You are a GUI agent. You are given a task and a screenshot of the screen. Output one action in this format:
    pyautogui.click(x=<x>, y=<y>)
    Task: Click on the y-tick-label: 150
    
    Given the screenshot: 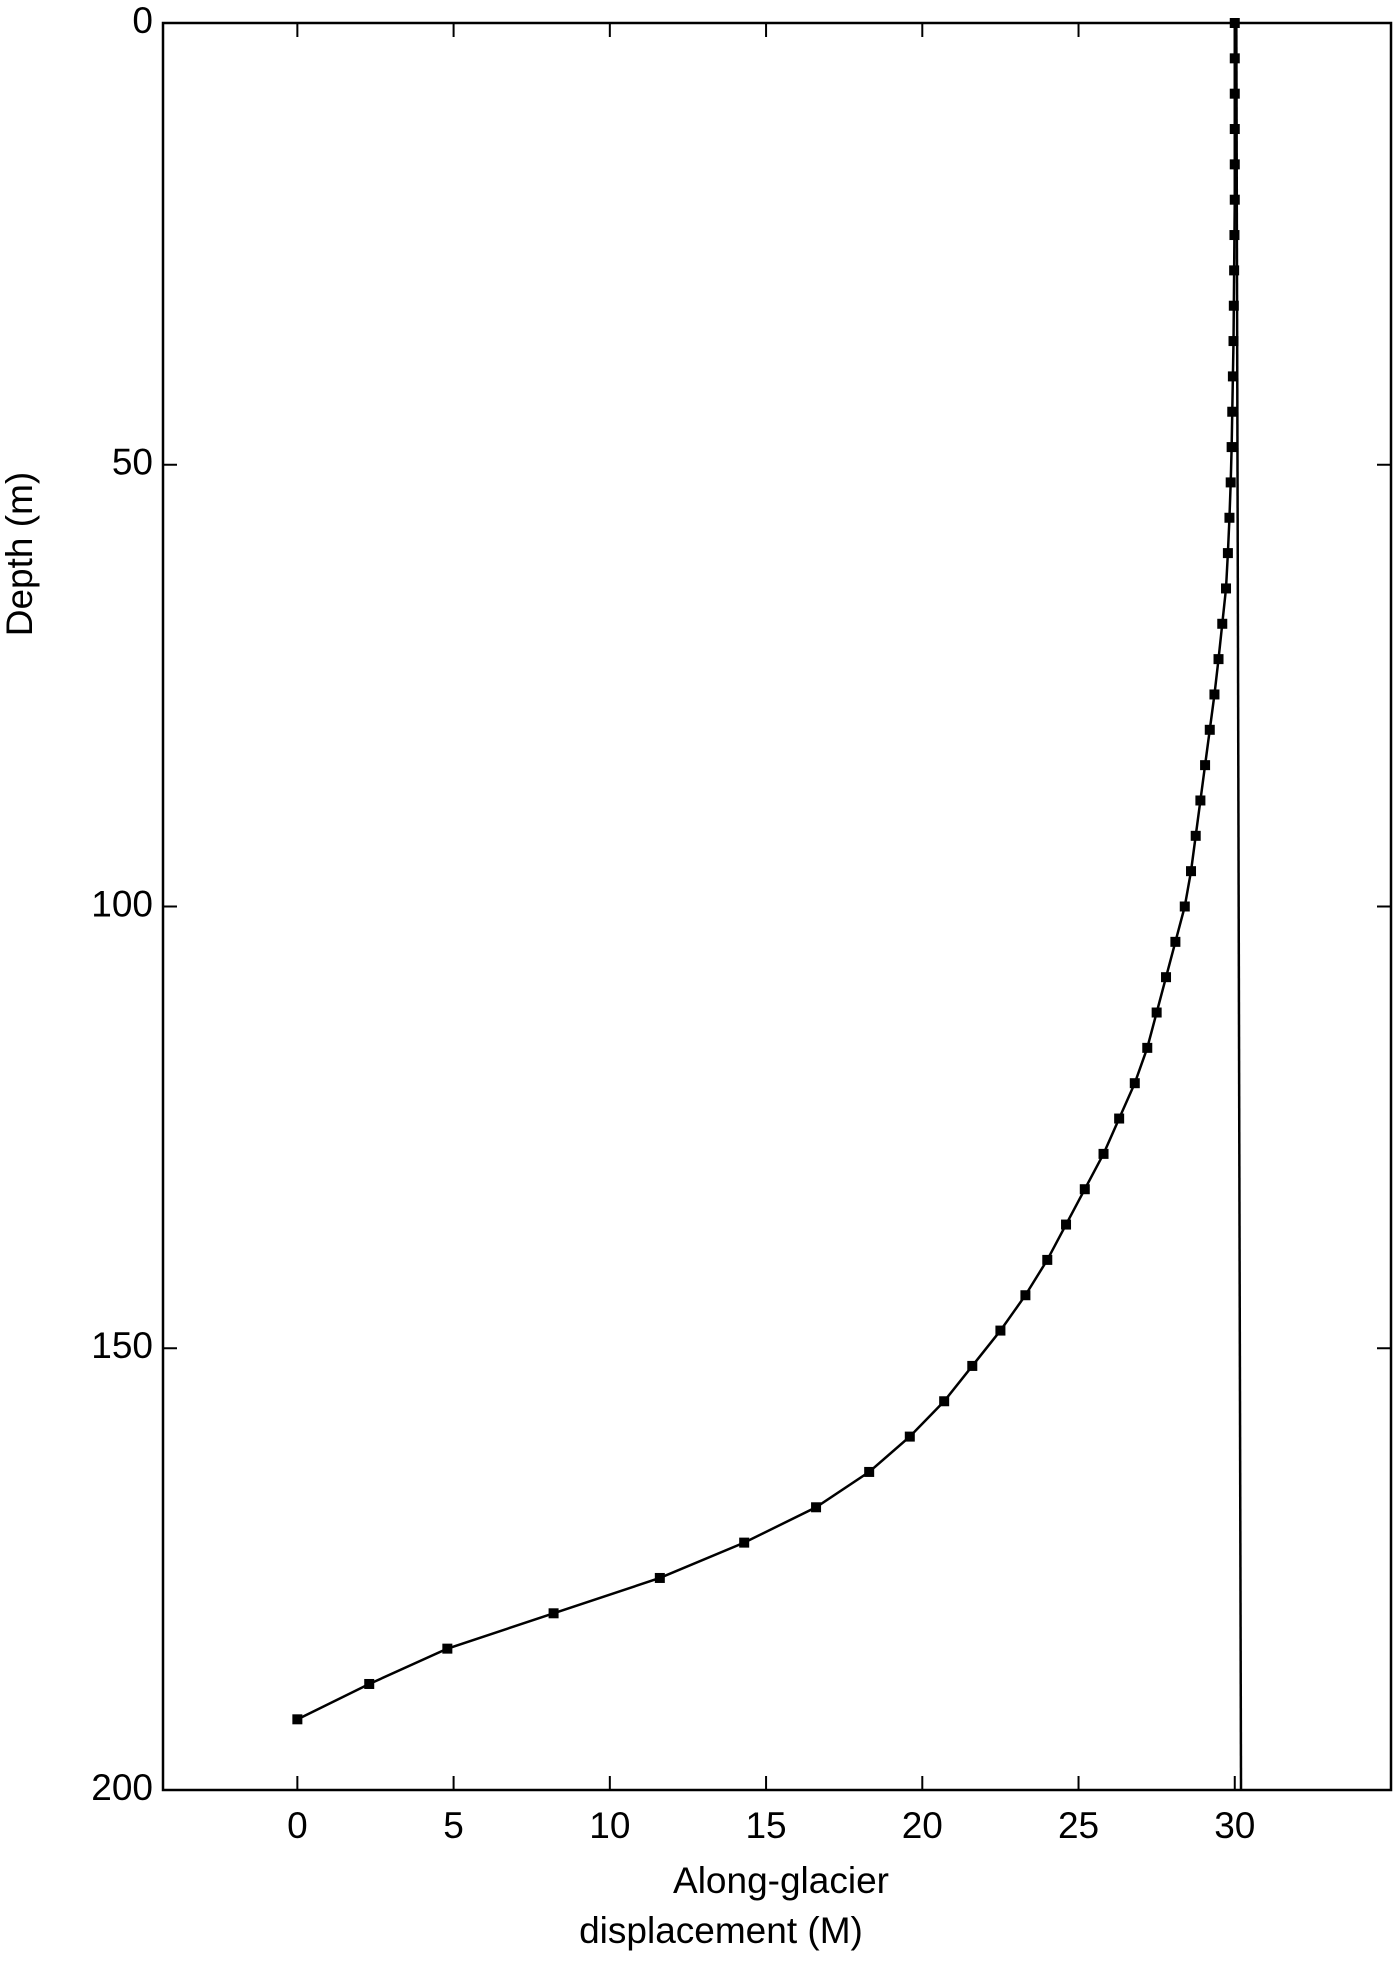 What is the action you would take?
    pyautogui.click(x=122, y=1345)
    